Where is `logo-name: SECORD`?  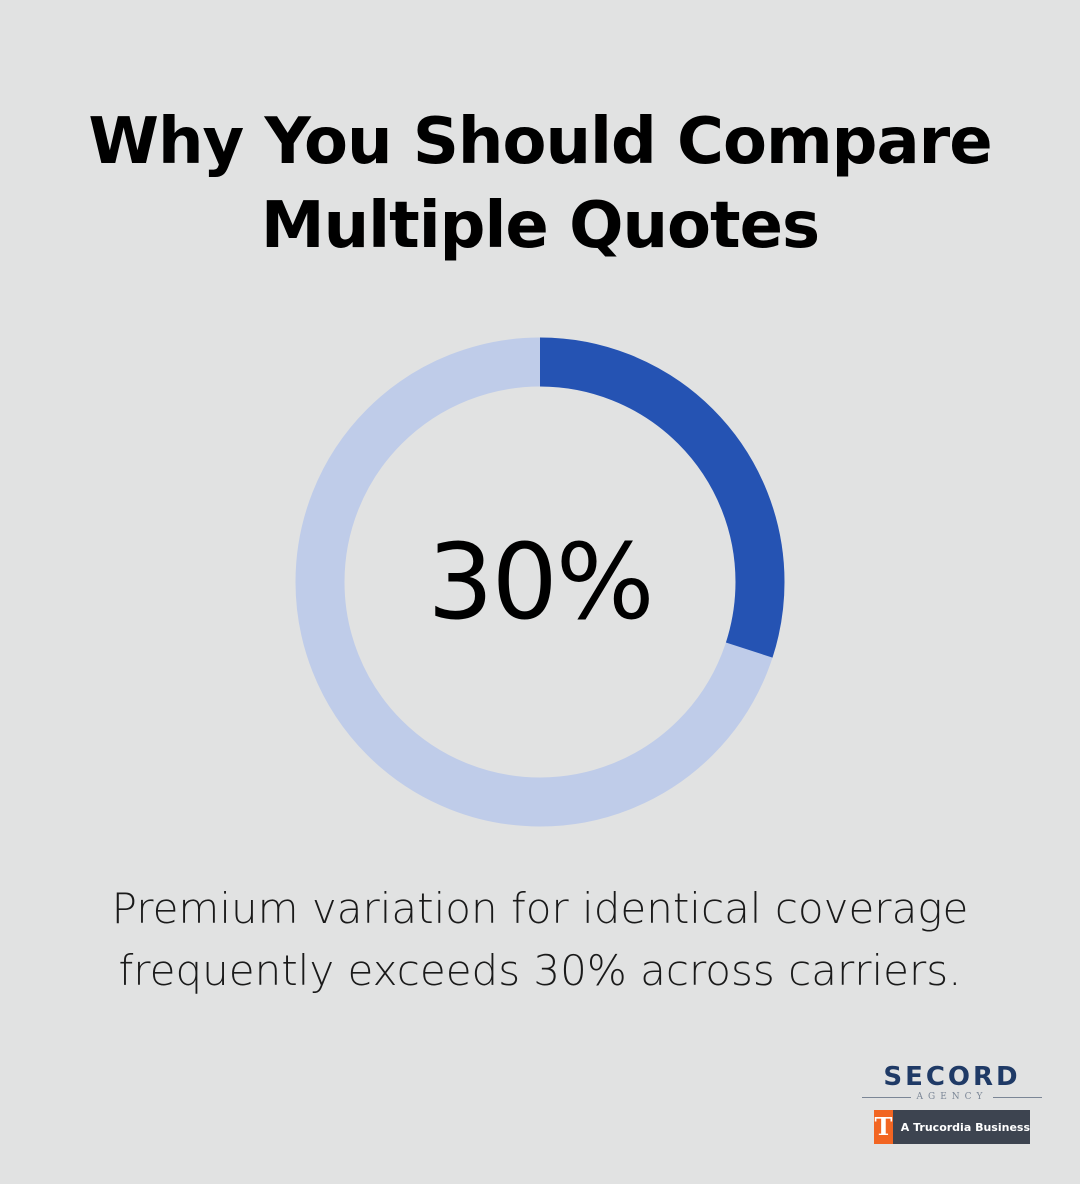
logo-name: SECORD is located at coordinates (952, 1077).